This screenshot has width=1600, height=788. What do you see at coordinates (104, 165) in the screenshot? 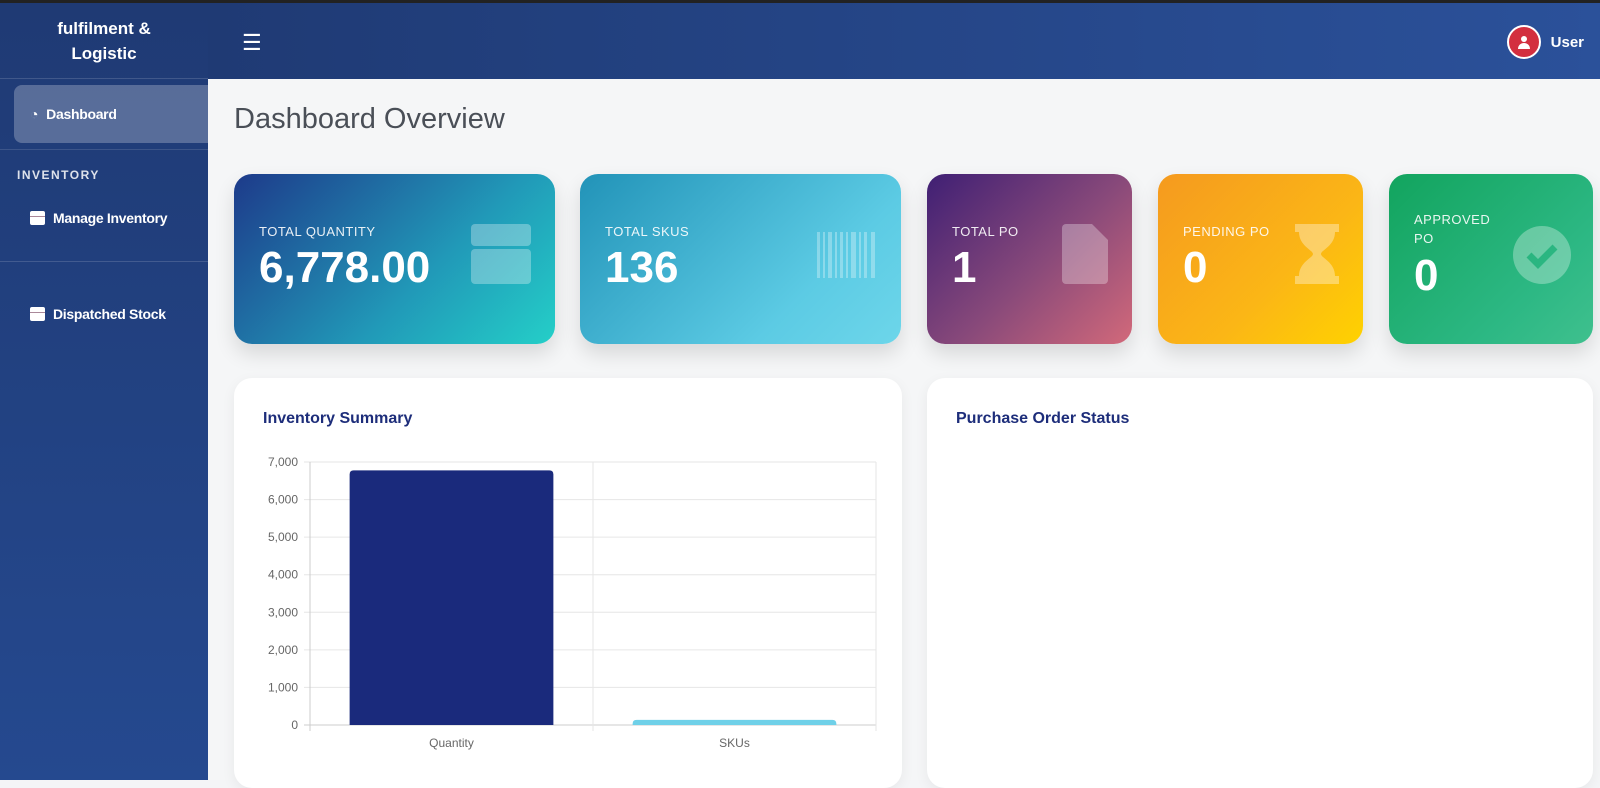
I see `section-inventory: INVENTORY` at bounding box center [104, 165].